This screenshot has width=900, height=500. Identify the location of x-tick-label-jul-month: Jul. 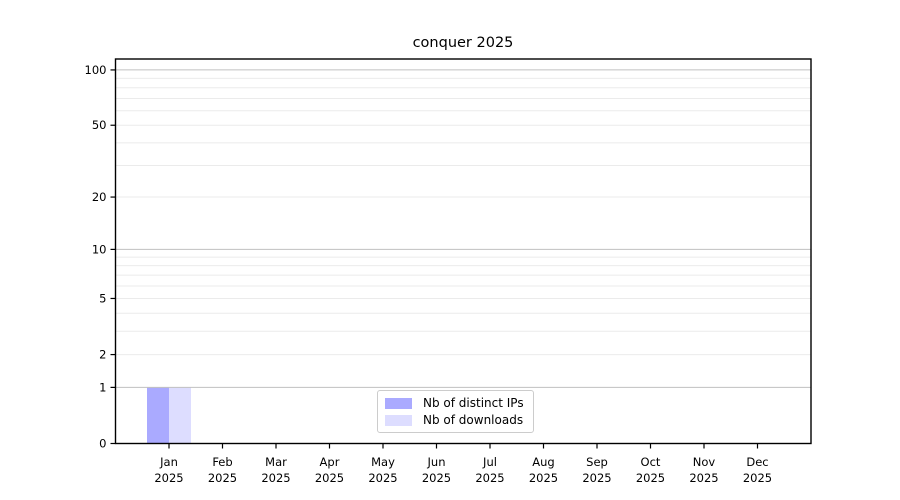
(489, 462).